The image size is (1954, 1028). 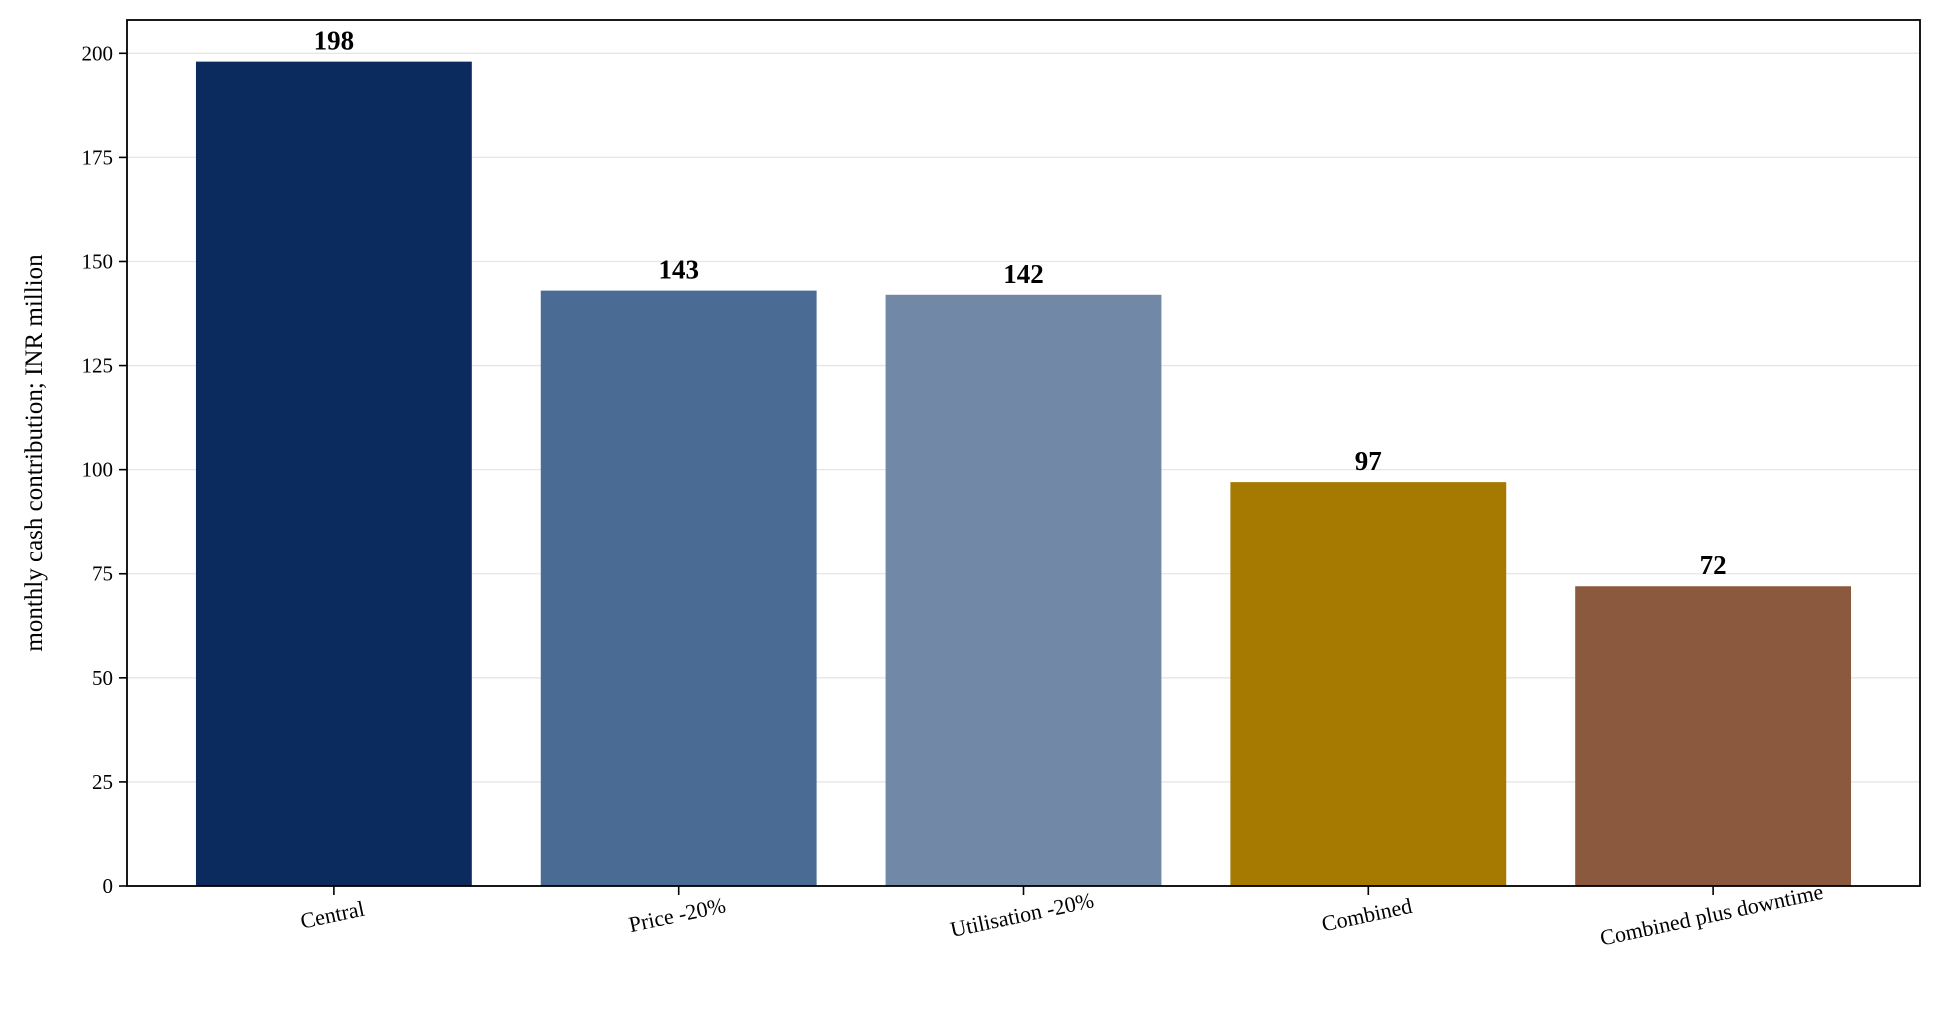 I want to click on y-tick-label: 150, so click(x=98, y=261).